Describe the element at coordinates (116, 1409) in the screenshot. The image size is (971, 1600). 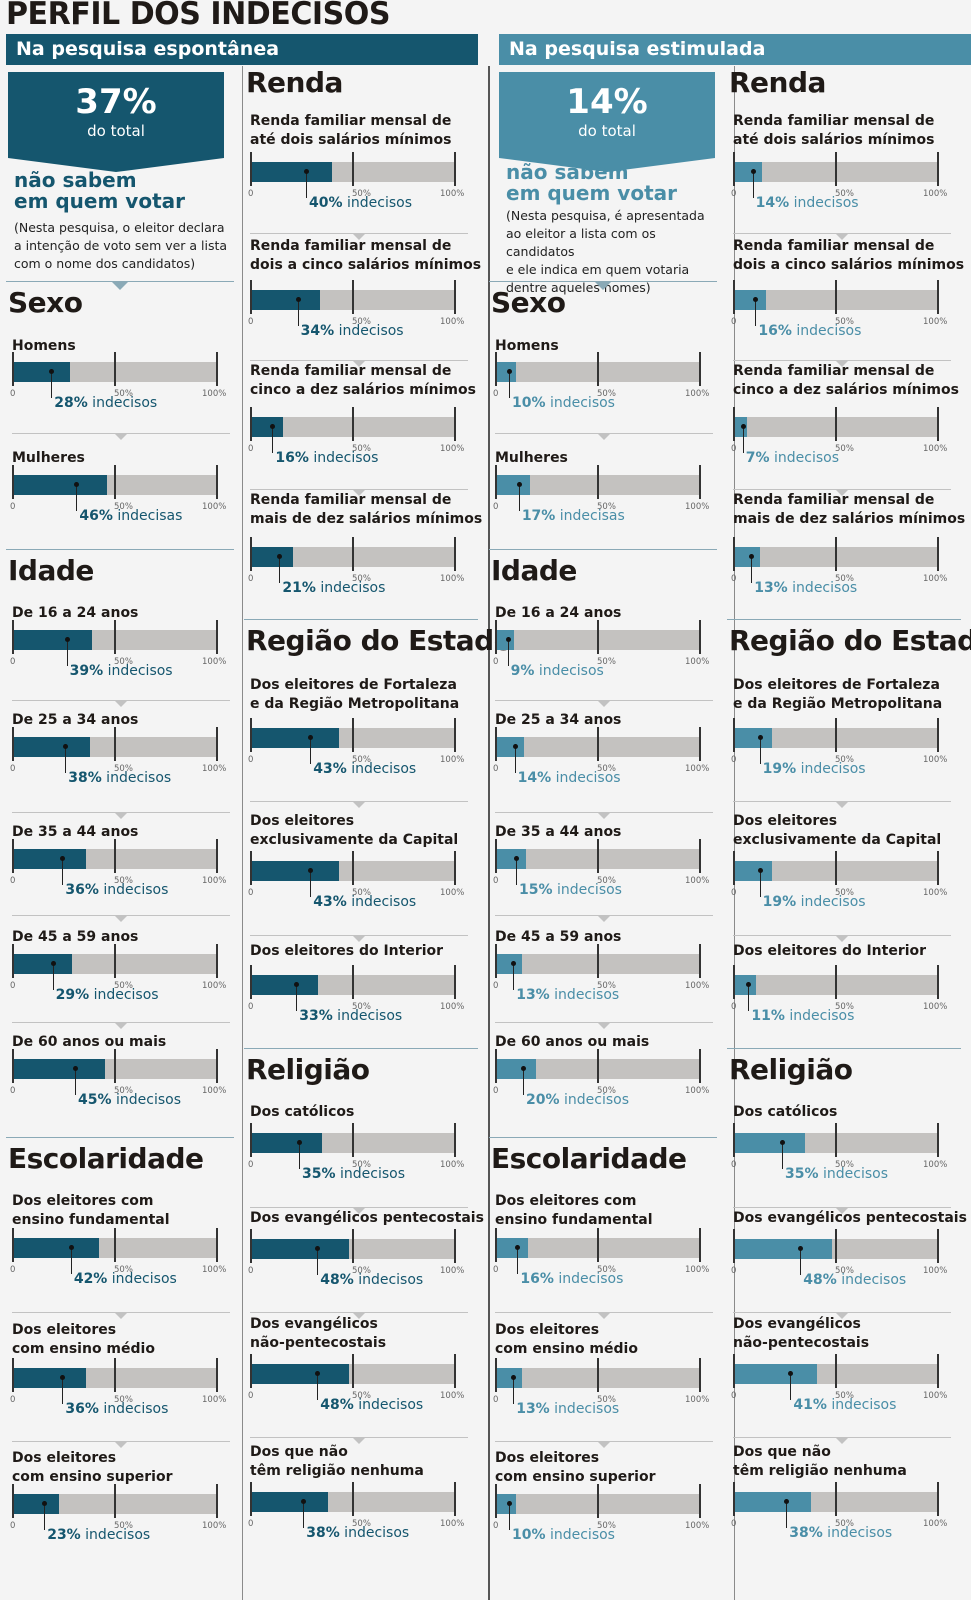
I see `bar-value: 36% indecisos` at that location.